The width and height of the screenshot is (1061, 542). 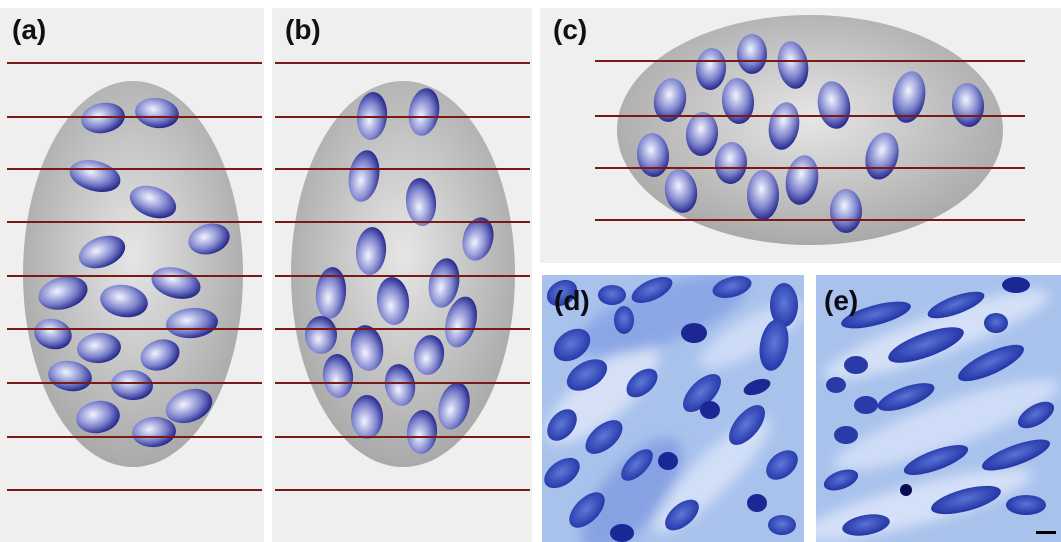 I want to click on panel-label-b: (b), so click(x=303, y=29).